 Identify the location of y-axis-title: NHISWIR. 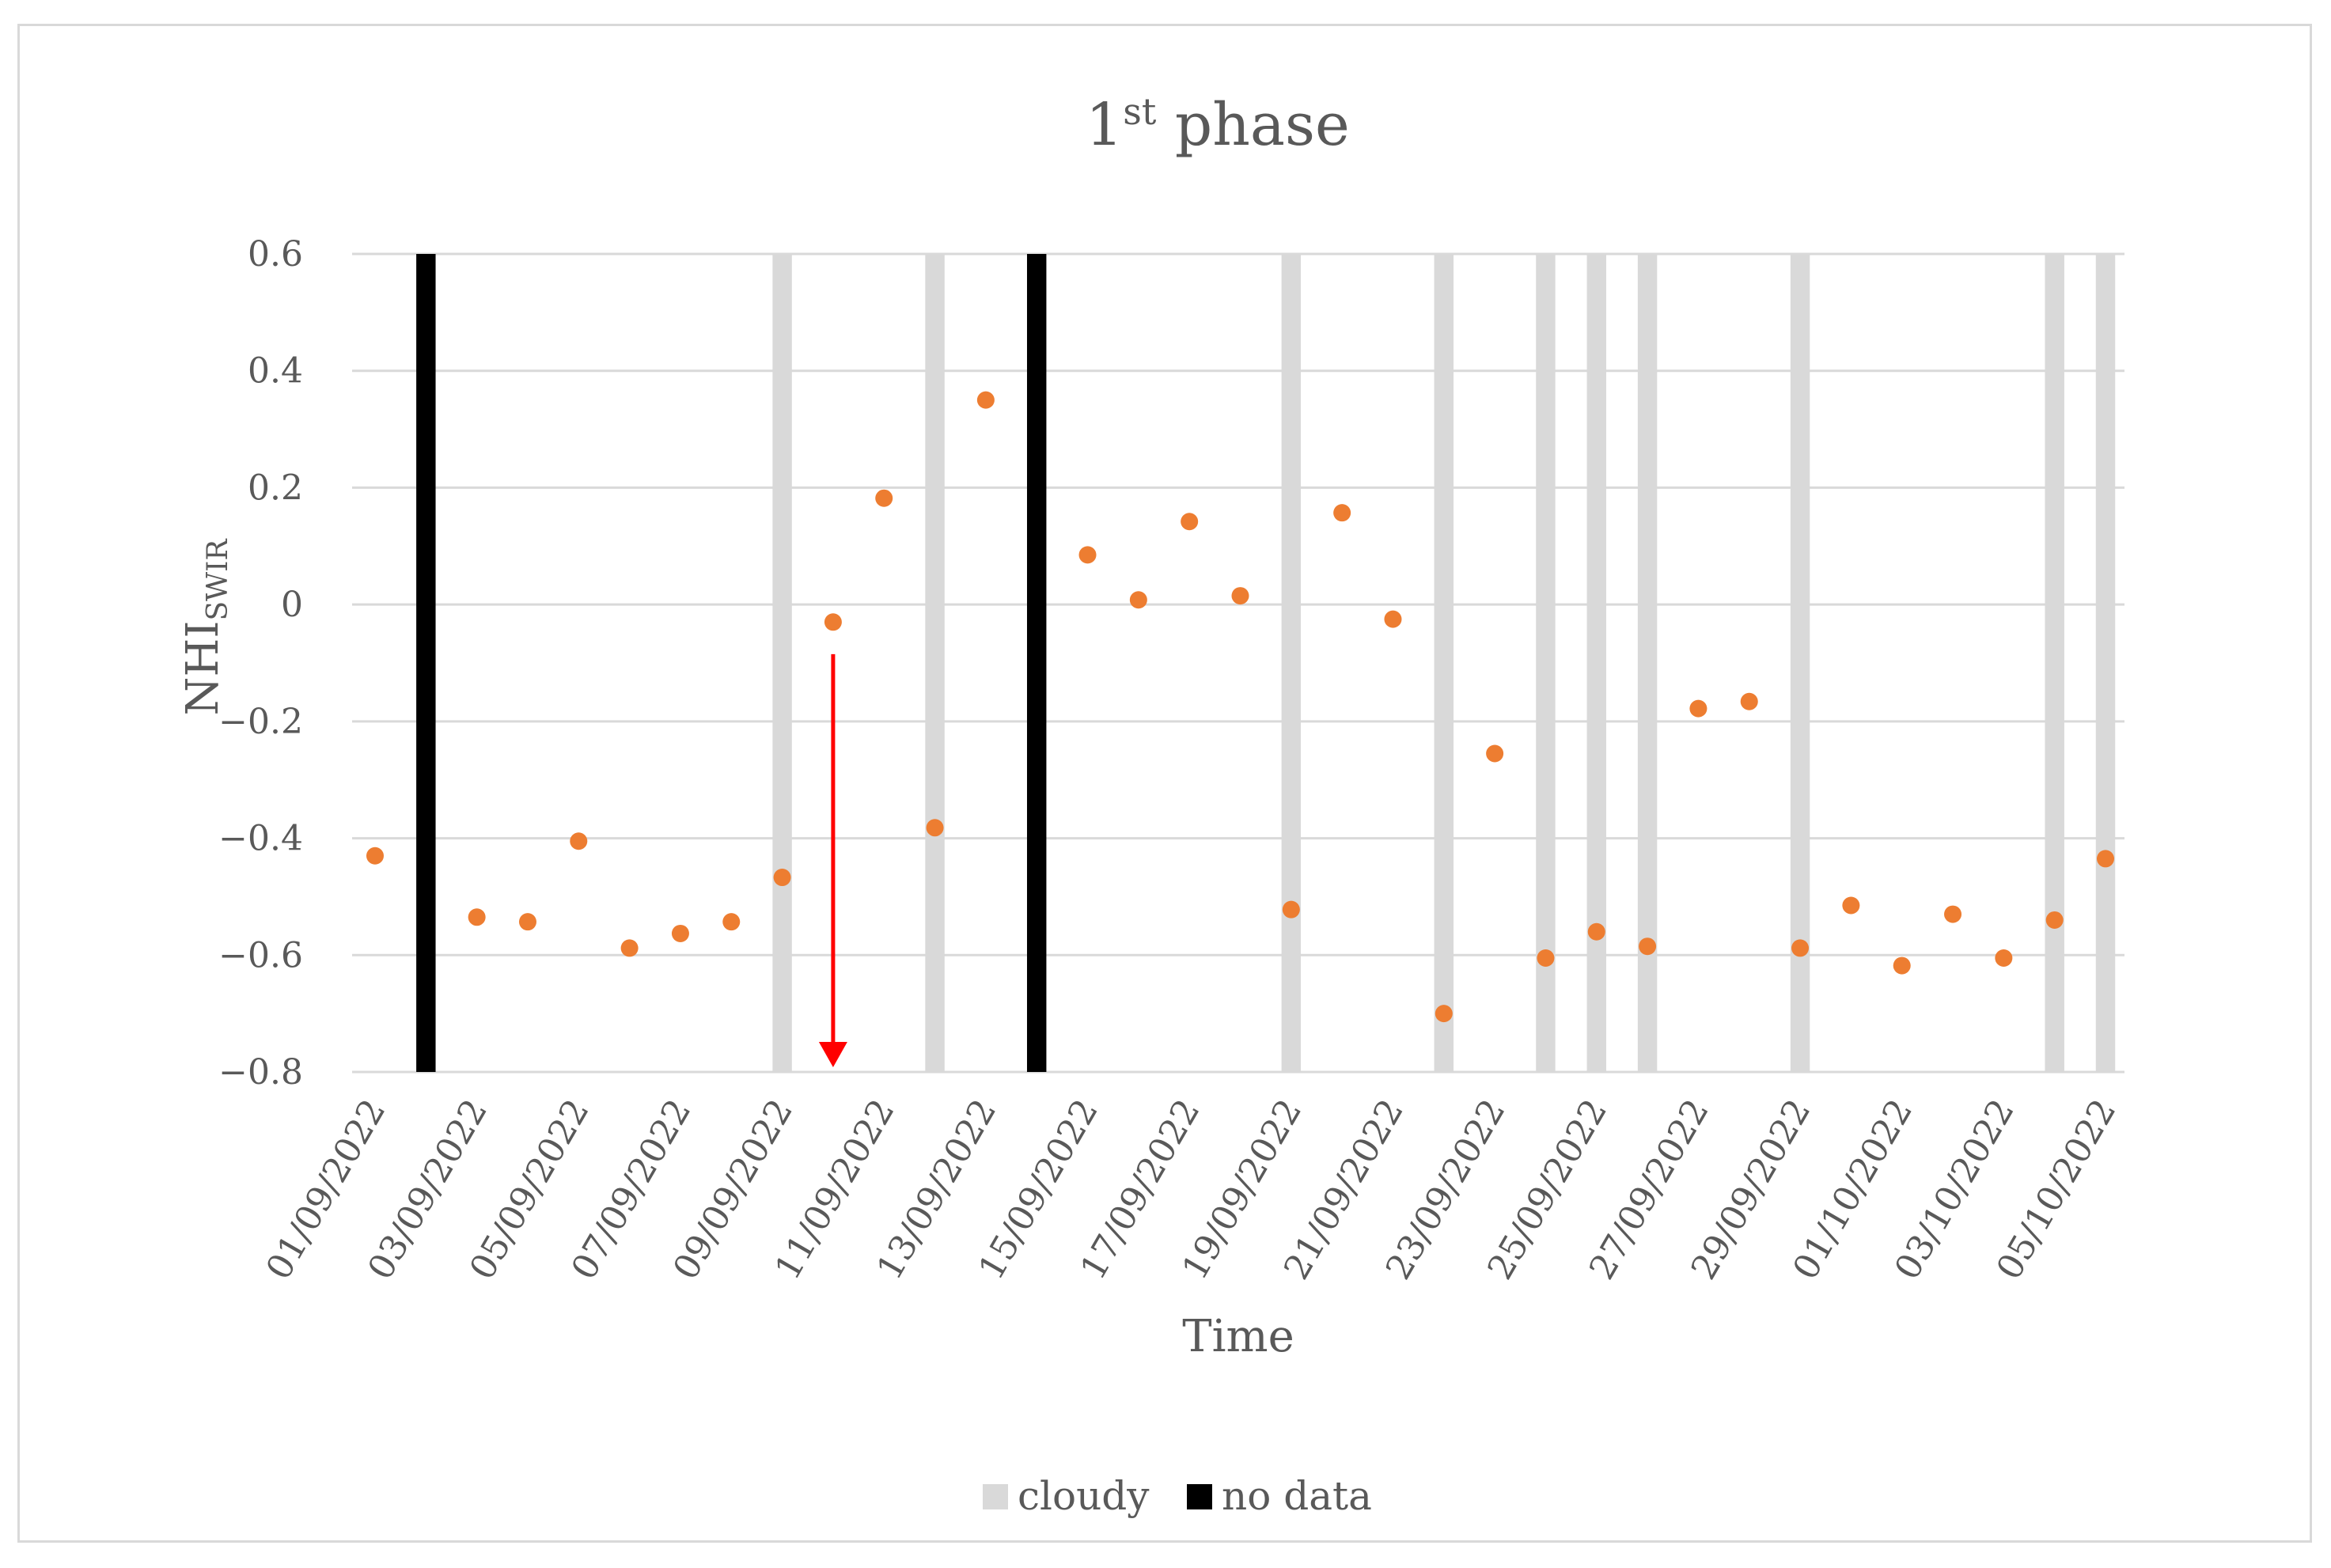
(205, 627).